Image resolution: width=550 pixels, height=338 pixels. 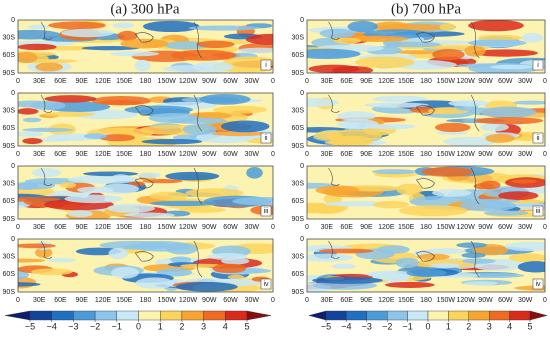 I want to click on panel-label: ii, so click(x=266, y=138).